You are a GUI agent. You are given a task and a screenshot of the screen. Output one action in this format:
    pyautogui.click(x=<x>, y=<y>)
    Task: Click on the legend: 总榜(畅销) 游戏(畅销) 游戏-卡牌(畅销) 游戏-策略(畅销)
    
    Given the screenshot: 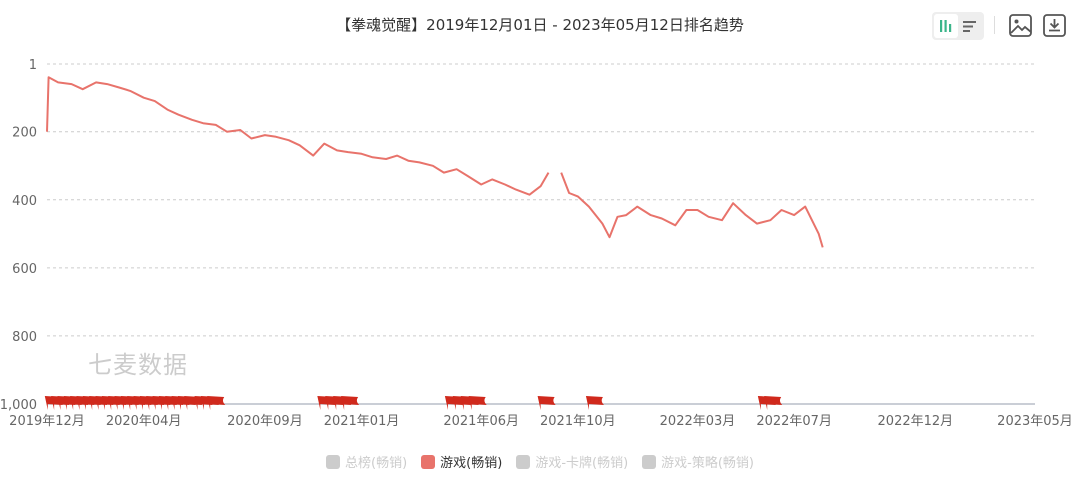 What is the action you would take?
    pyautogui.click(x=540, y=461)
    